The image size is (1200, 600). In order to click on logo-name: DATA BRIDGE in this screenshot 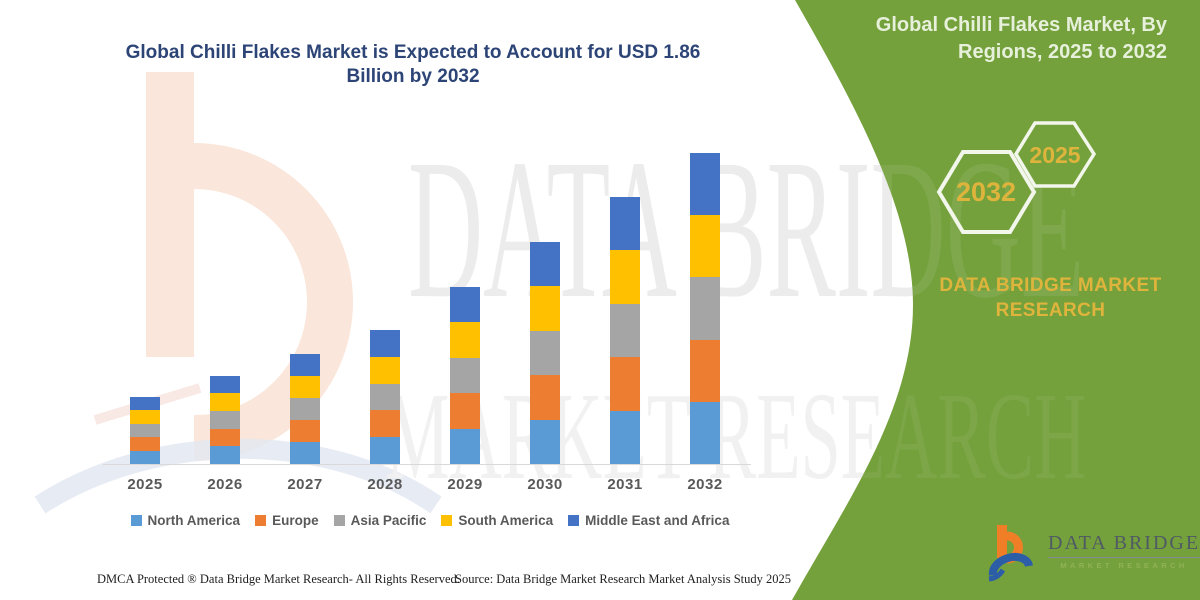, I will do `click(1124, 545)`.